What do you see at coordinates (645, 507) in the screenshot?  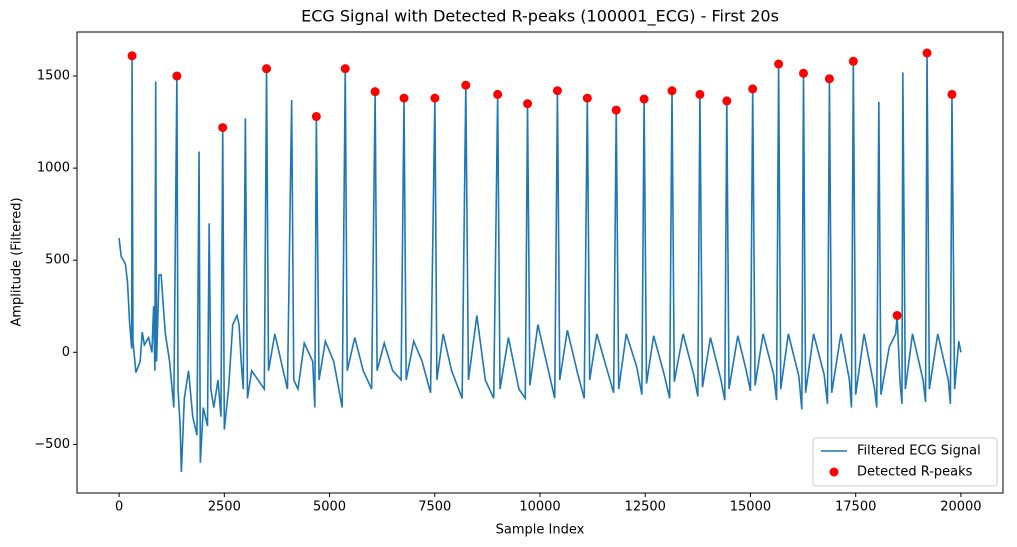 I see `x-tick-label: 12500` at bounding box center [645, 507].